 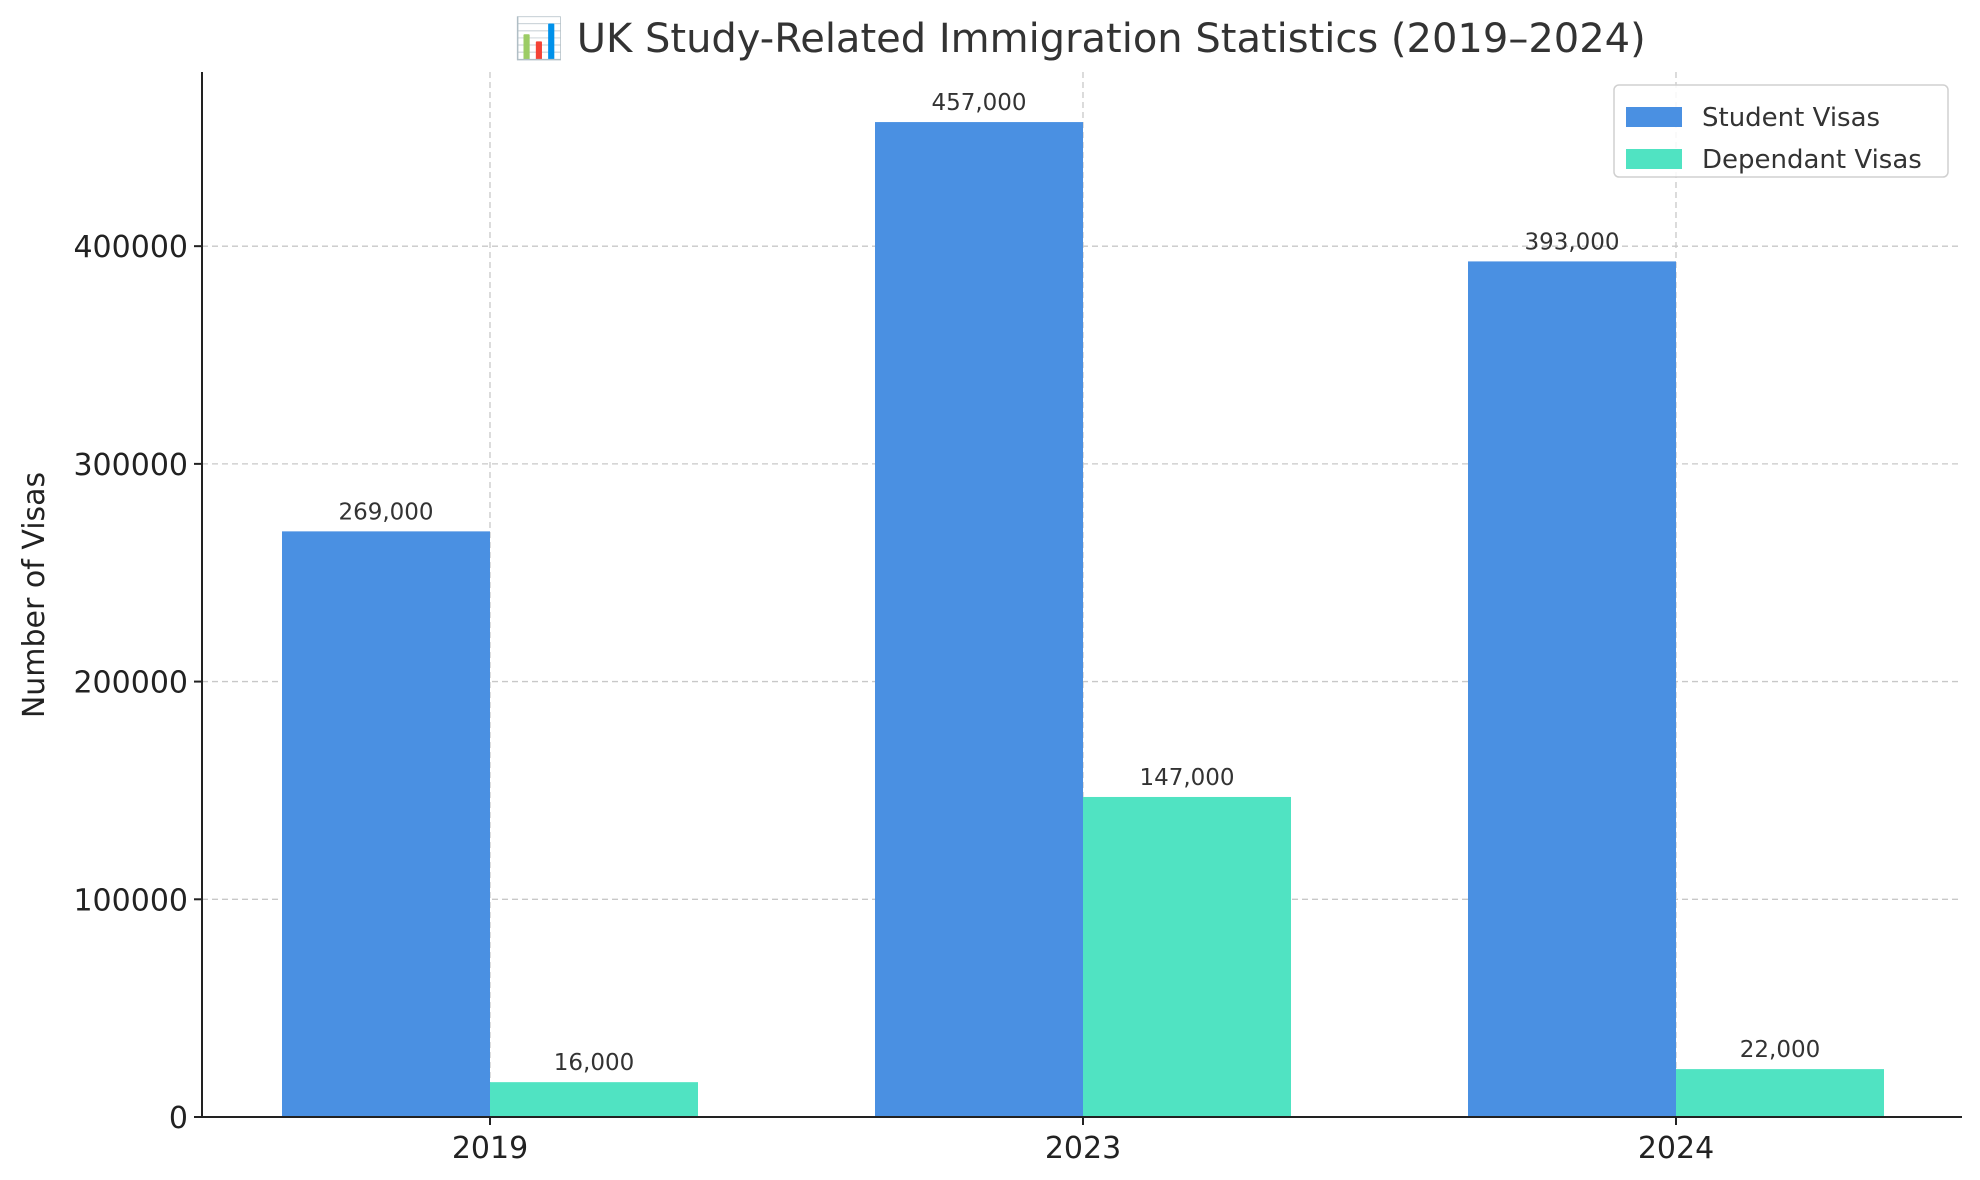 I want to click on data-label: 457,000, so click(x=978, y=103).